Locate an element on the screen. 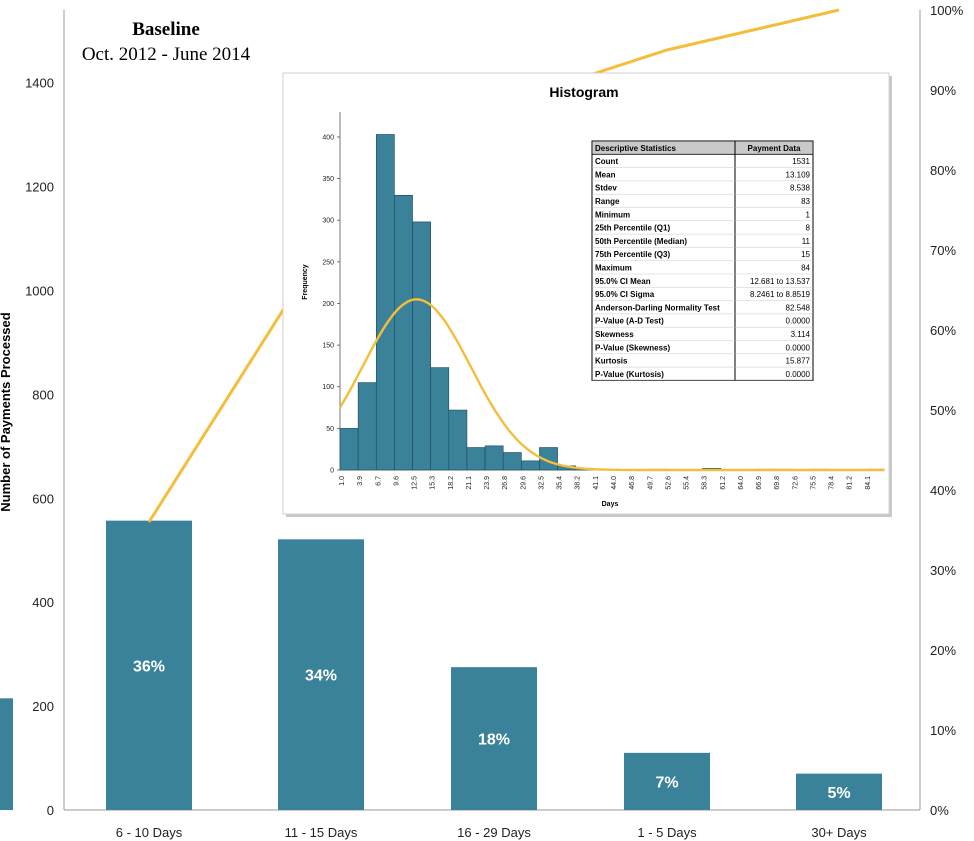 This screenshot has width=974, height=841. histogram-x-tick-label: 38.2 is located at coordinates (578, 483).